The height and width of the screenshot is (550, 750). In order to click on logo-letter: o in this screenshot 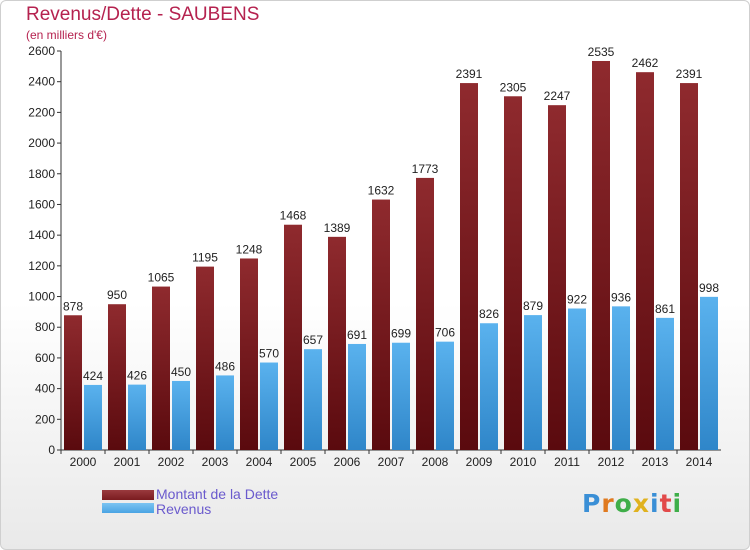, I will do `click(623, 503)`.